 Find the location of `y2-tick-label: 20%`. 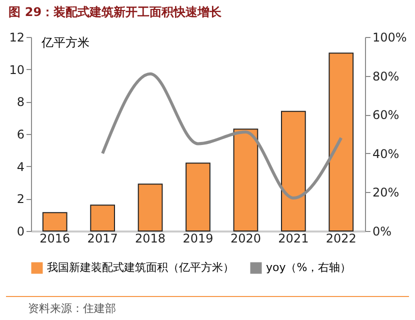

y2-tick-label: 20% is located at coordinates (386, 193).